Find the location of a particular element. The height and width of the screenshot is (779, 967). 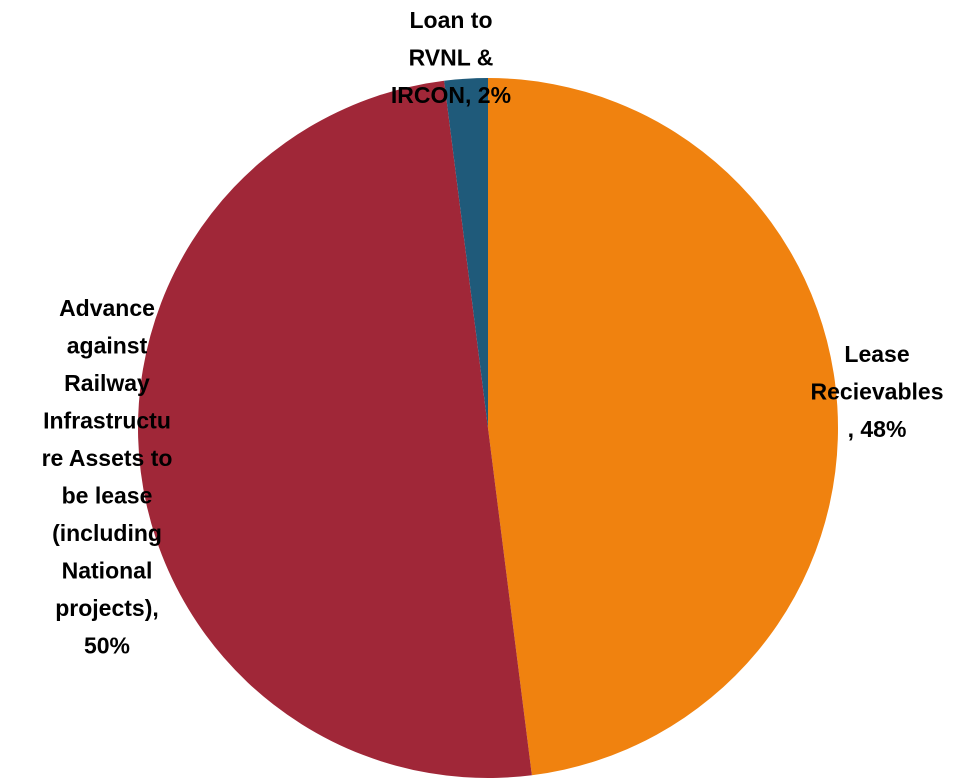

slice-label-line: Railway is located at coordinates (107, 383).